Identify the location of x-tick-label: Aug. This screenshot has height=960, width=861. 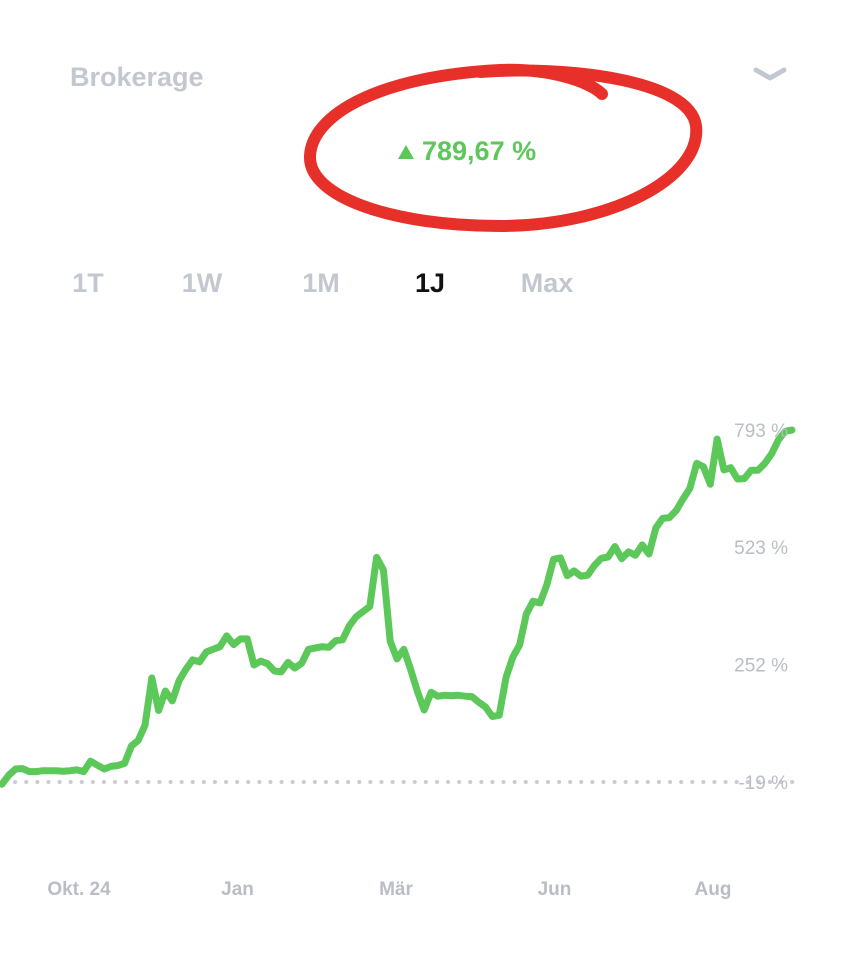
(713, 889).